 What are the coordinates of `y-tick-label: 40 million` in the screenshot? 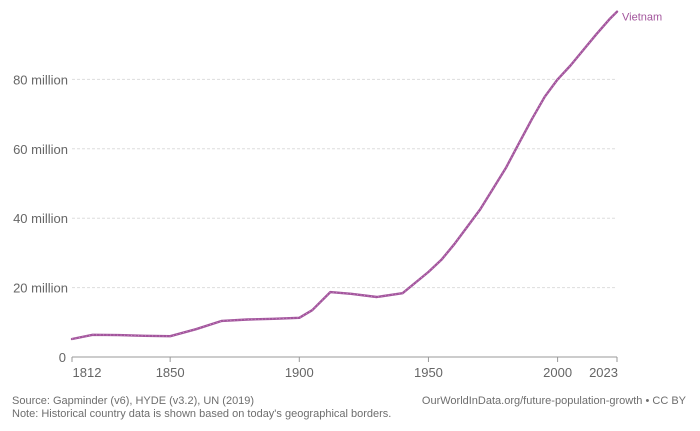 It's located at (40, 218).